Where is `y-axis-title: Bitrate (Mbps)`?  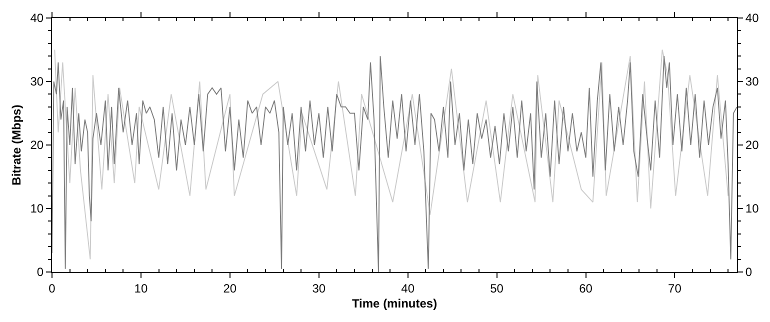 y-axis-title: Bitrate (Mbps) is located at coordinates (17, 145).